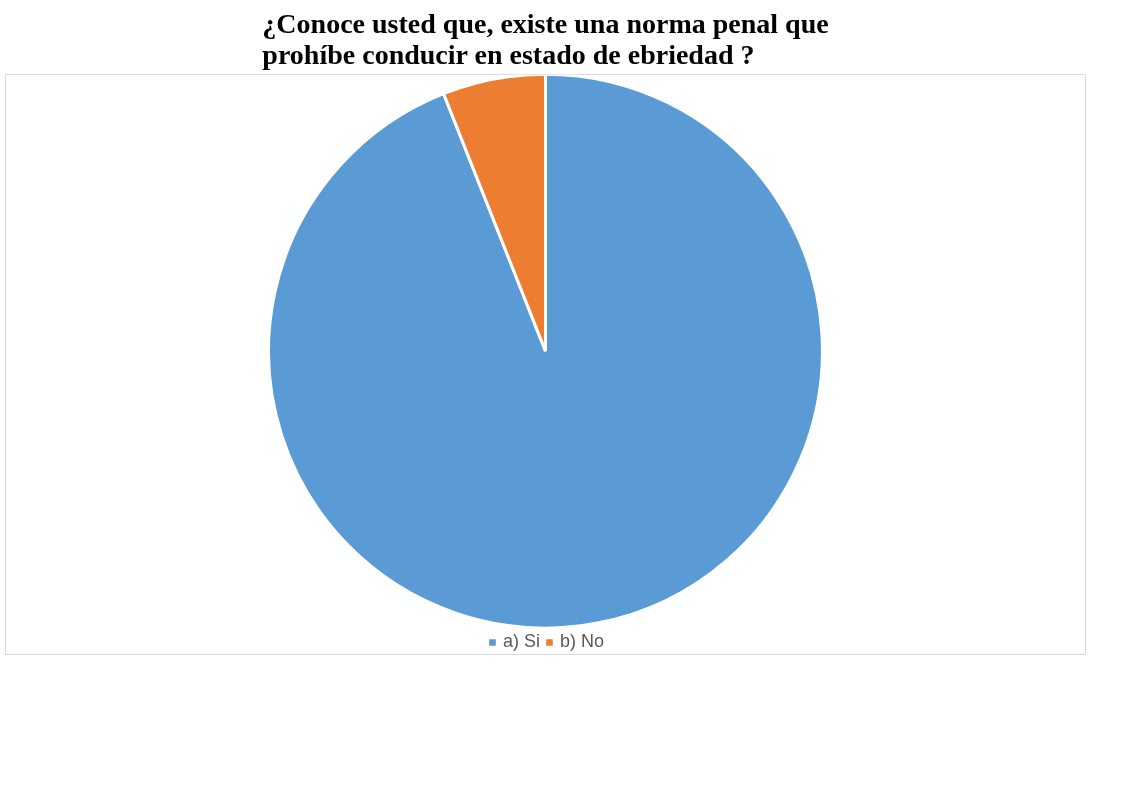 The width and height of the screenshot is (1132, 789). I want to click on legend-label: a) Si, so click(521, 641).